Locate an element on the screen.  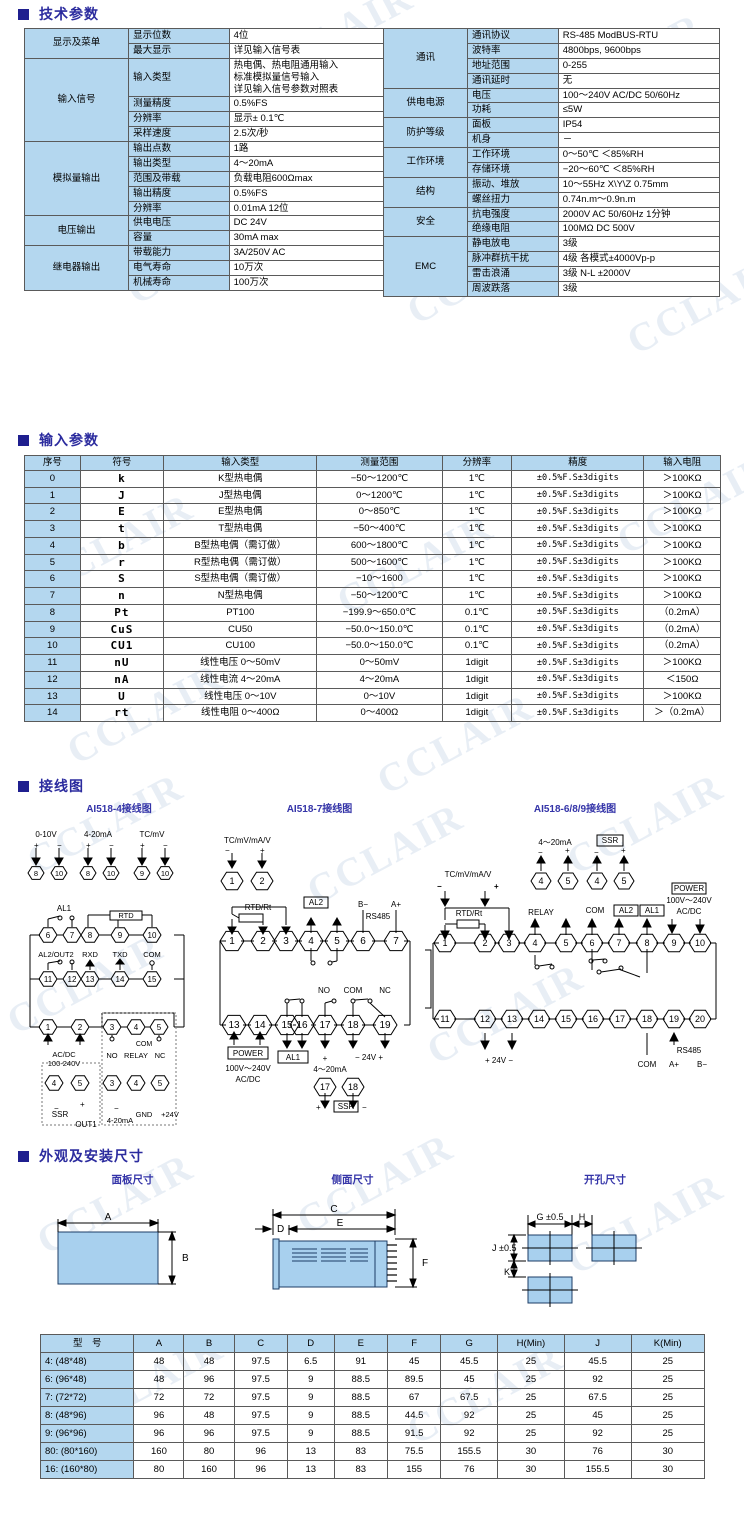
dimension-value: 45 is located at coordinates (469, 1379).